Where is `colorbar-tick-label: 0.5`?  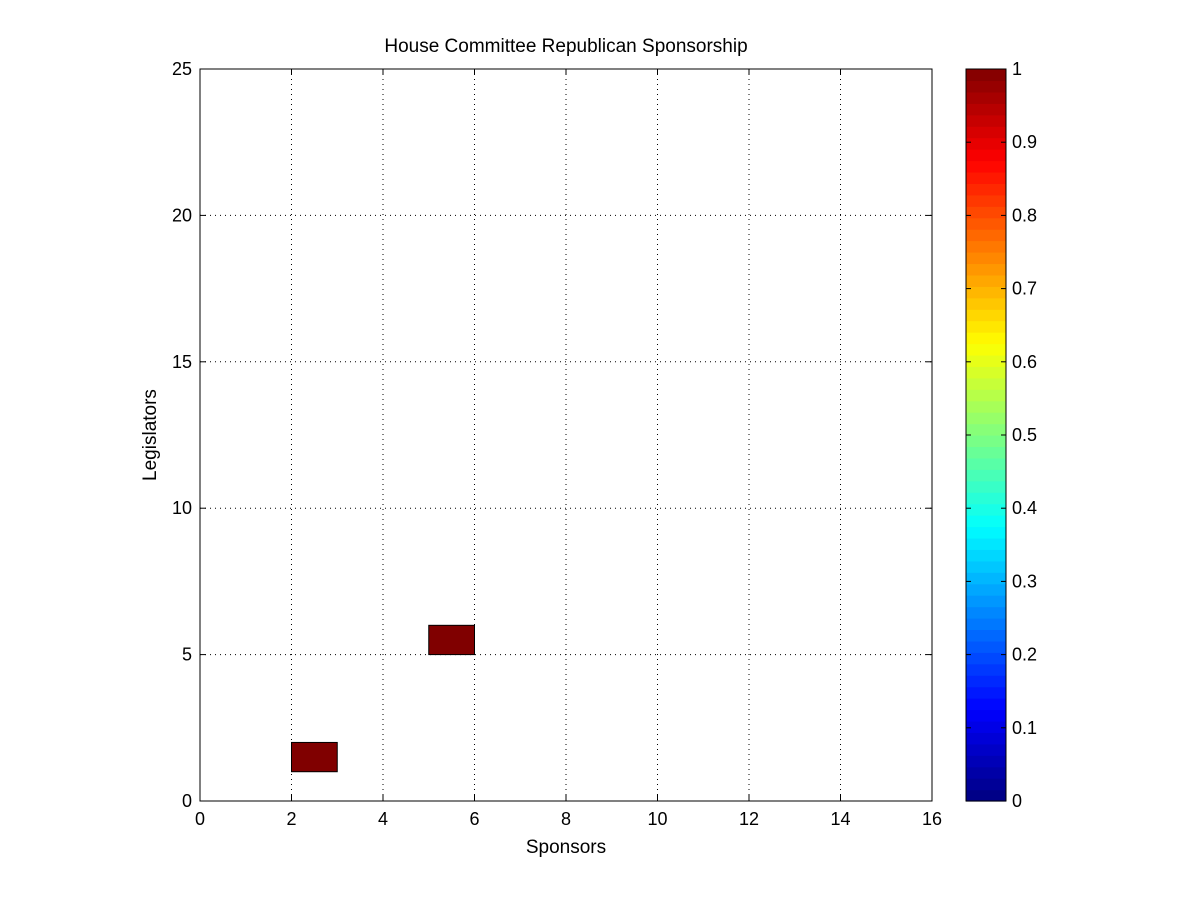
colorbar-tick-label: 0.5 is located at coordinates (1024, 435).